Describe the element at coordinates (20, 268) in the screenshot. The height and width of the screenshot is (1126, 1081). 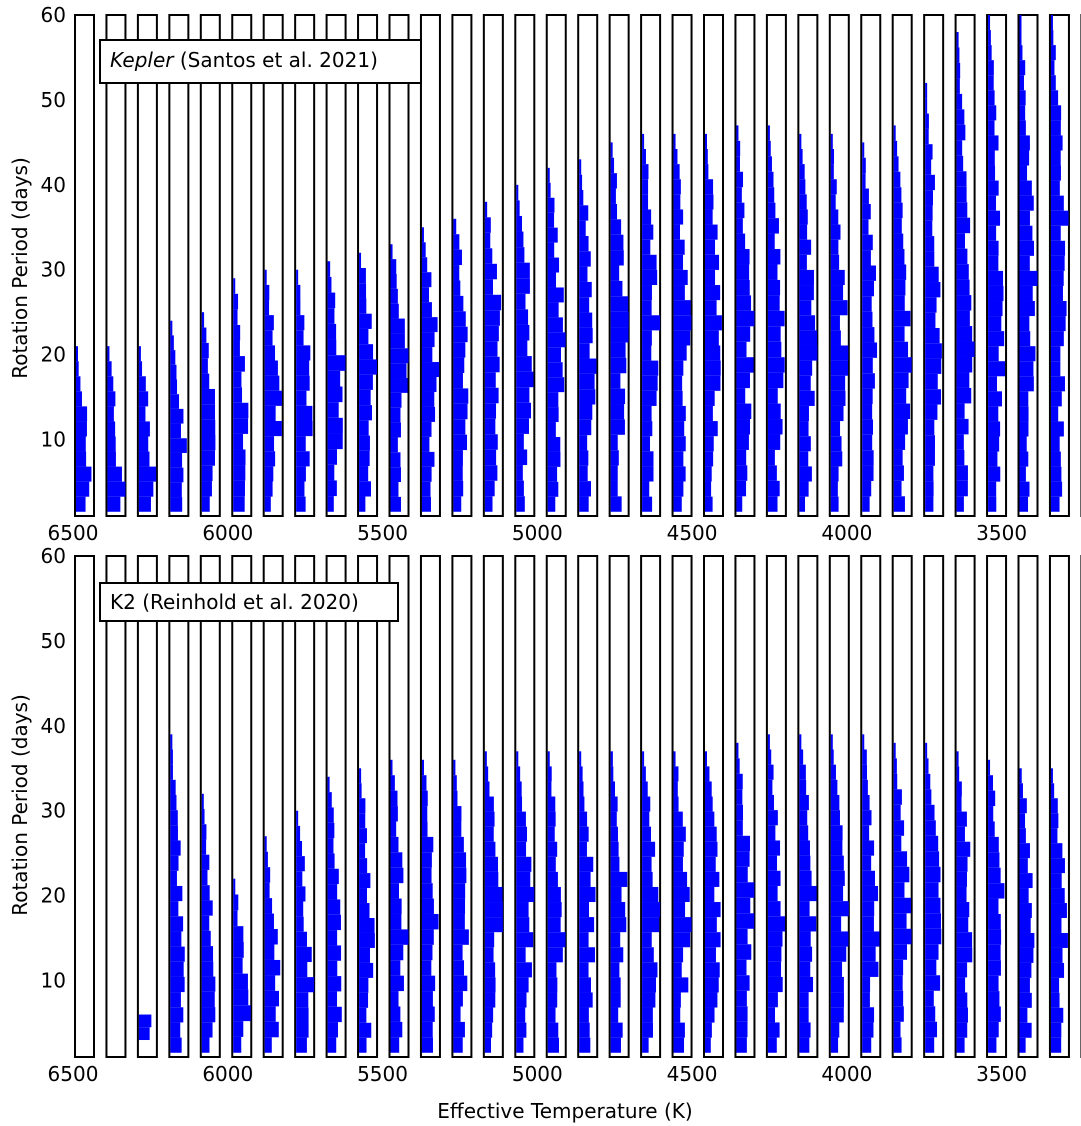
I see `top-panel-y-axis-title: Rotation Period (days)` at that location.